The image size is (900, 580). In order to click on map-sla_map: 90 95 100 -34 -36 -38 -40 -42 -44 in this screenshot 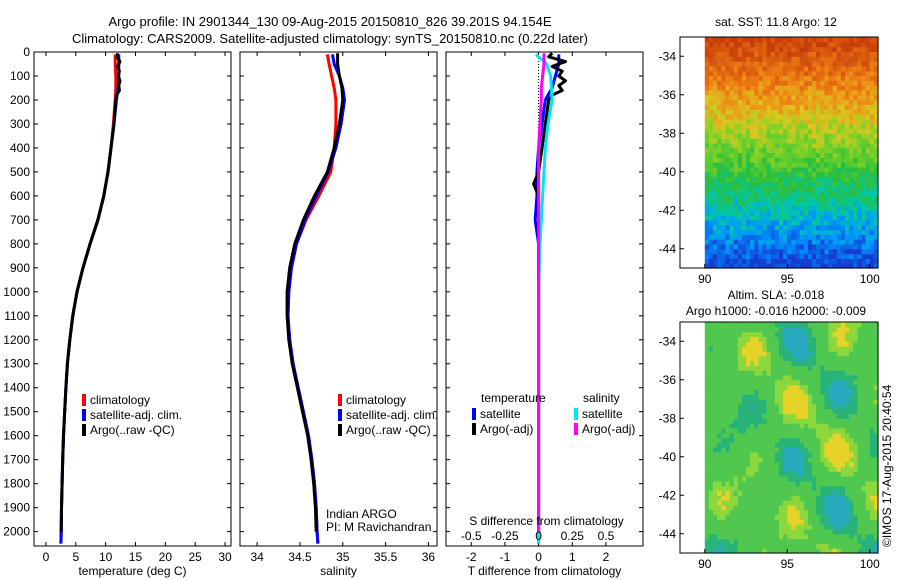, I will do `click(769, 446)`.